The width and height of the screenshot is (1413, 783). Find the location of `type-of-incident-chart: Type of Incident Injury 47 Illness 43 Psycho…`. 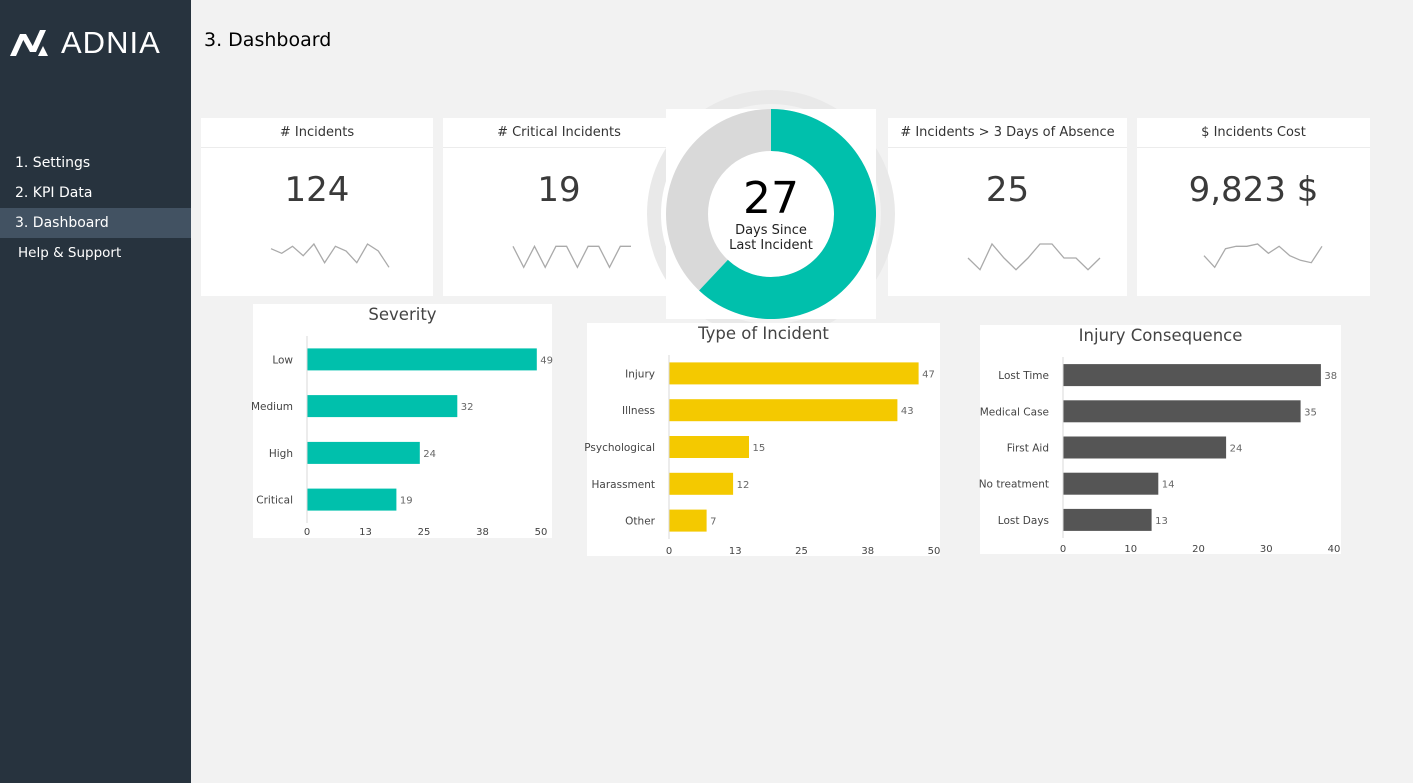

type-of-incident-chart: Type of Incident Injury 47 Illness 43 Psycho… is located at coordinates (762, 440).